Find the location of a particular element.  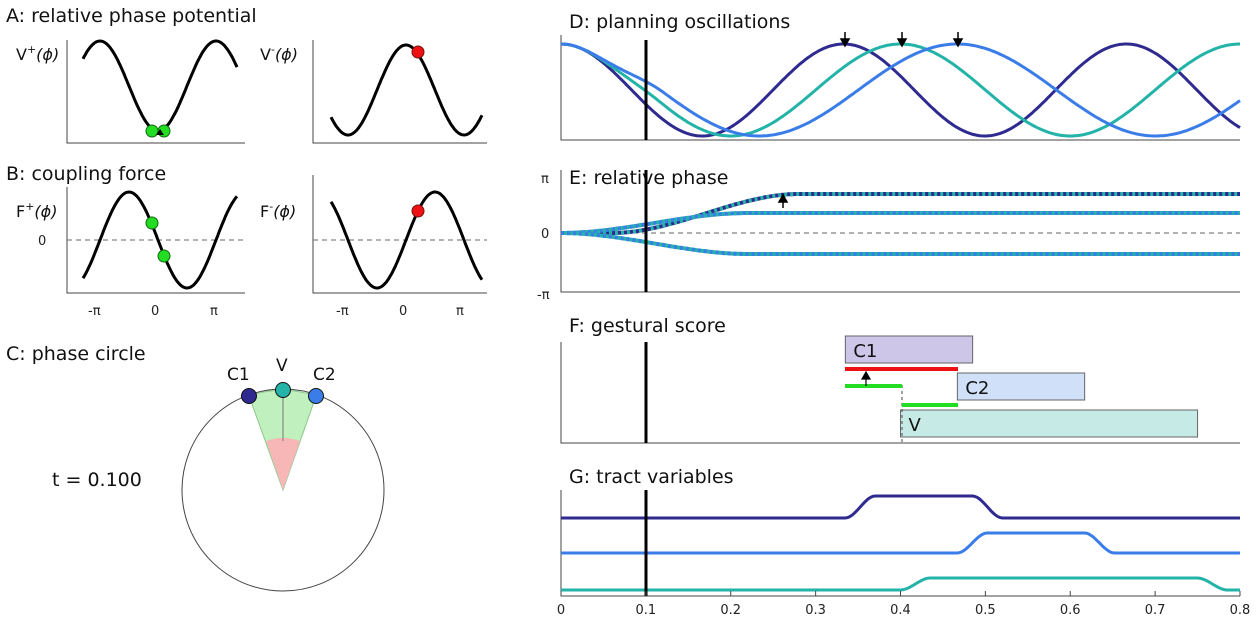

panel-d-peak-arrows is located at coordinates (901, 40).